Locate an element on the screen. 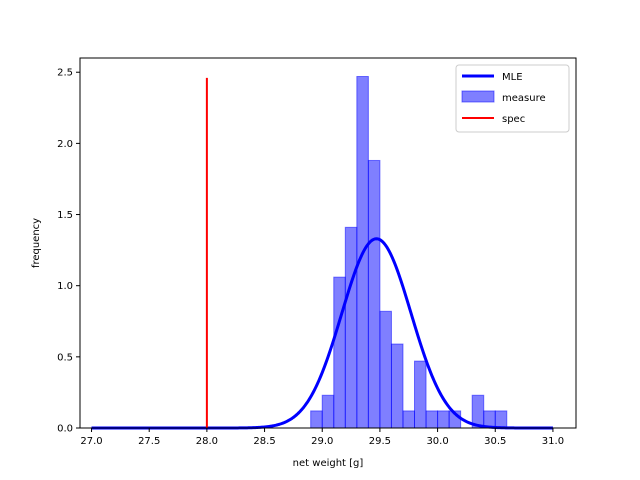 The height and width of the screenshot is (480, 640). x-tick-label: 28.0 is located at coordinates (207, 441).